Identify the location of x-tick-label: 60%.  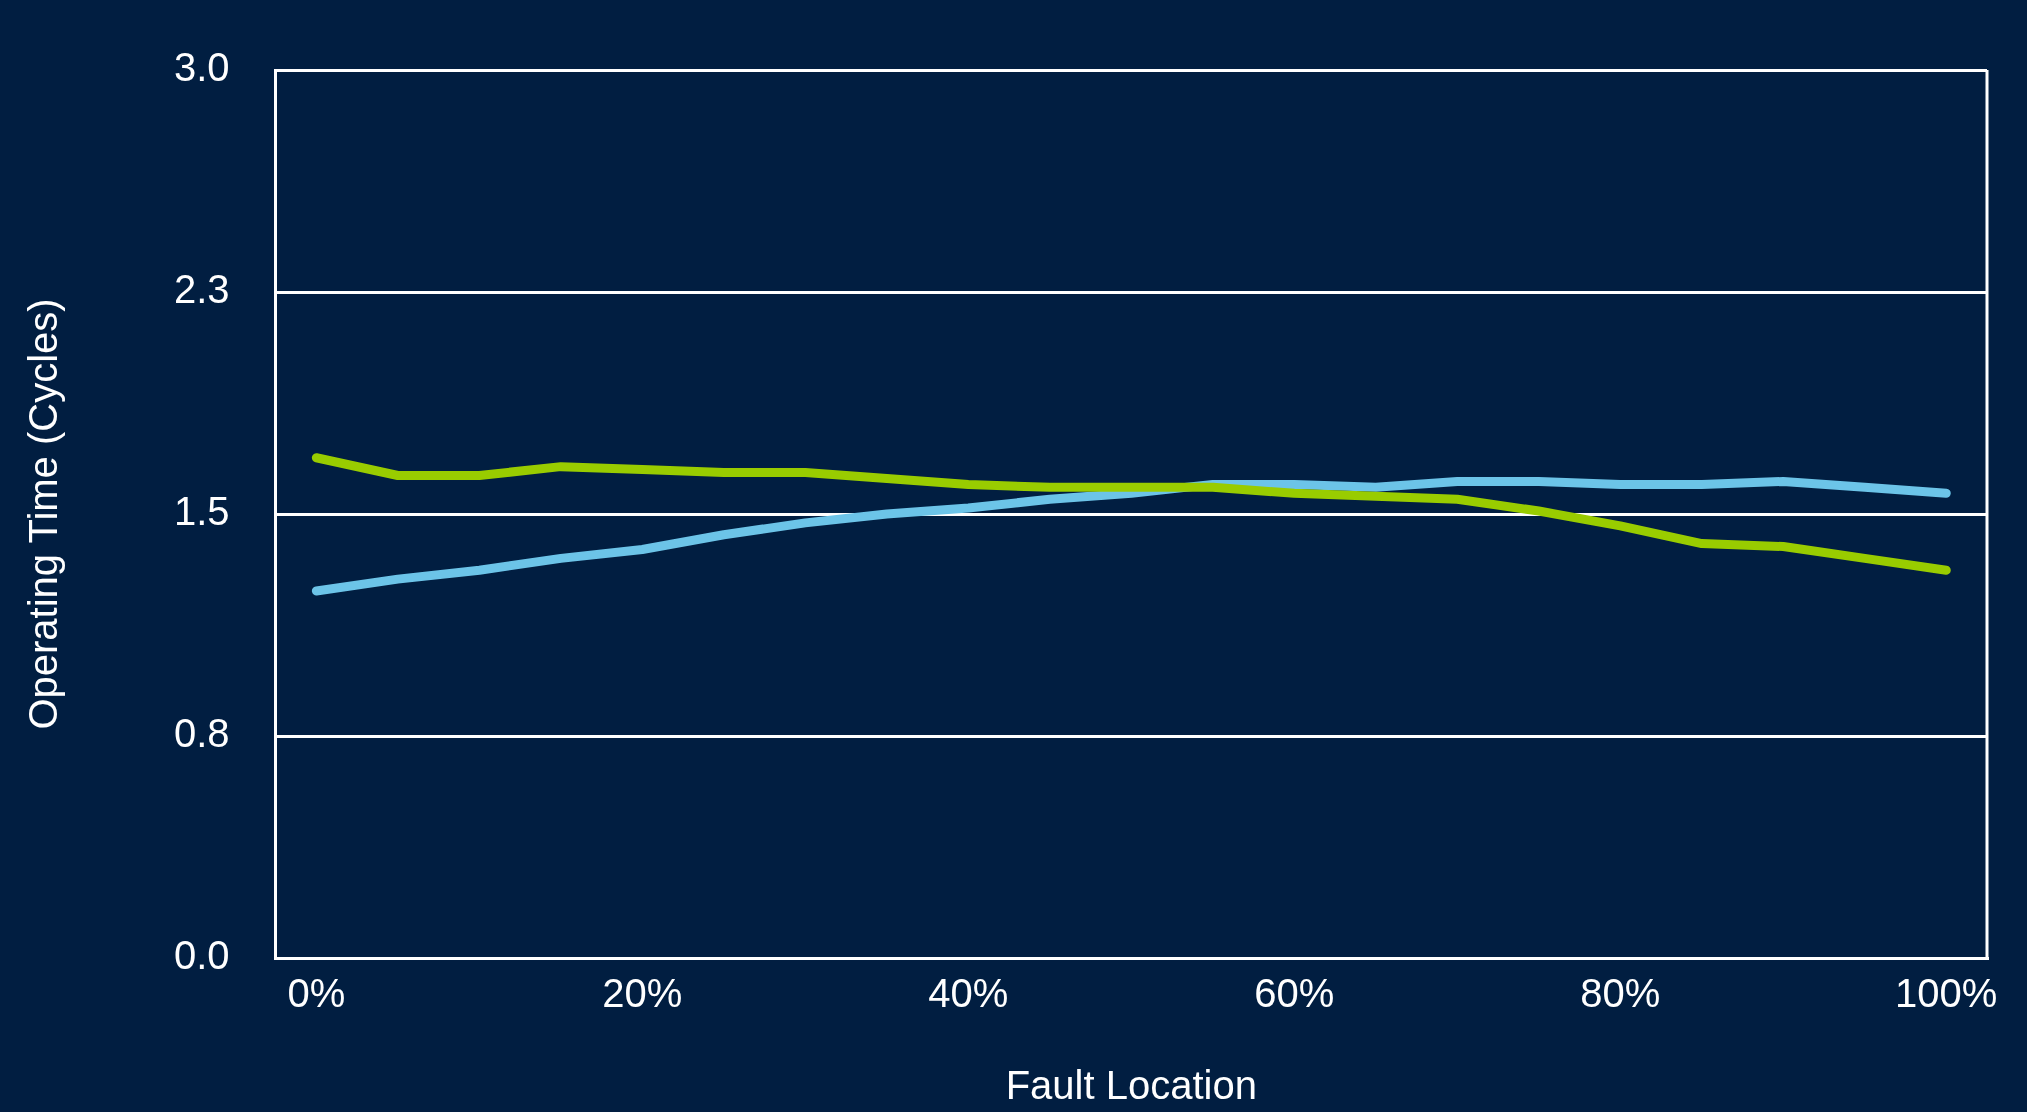
(1294, 993).